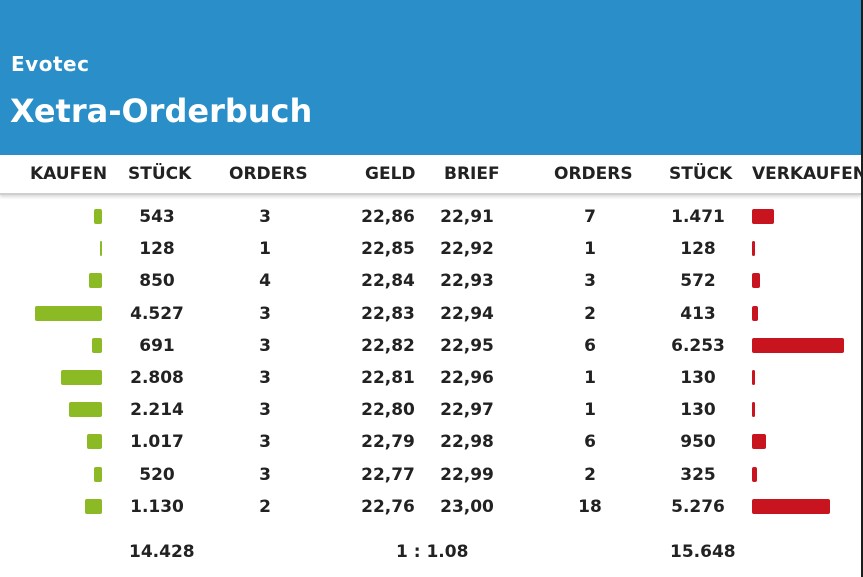  What do you see at coordinates (698, 346) in the screenshot?
I see `sell-qty-cell: 6.253` at bounding box center [698, 346].